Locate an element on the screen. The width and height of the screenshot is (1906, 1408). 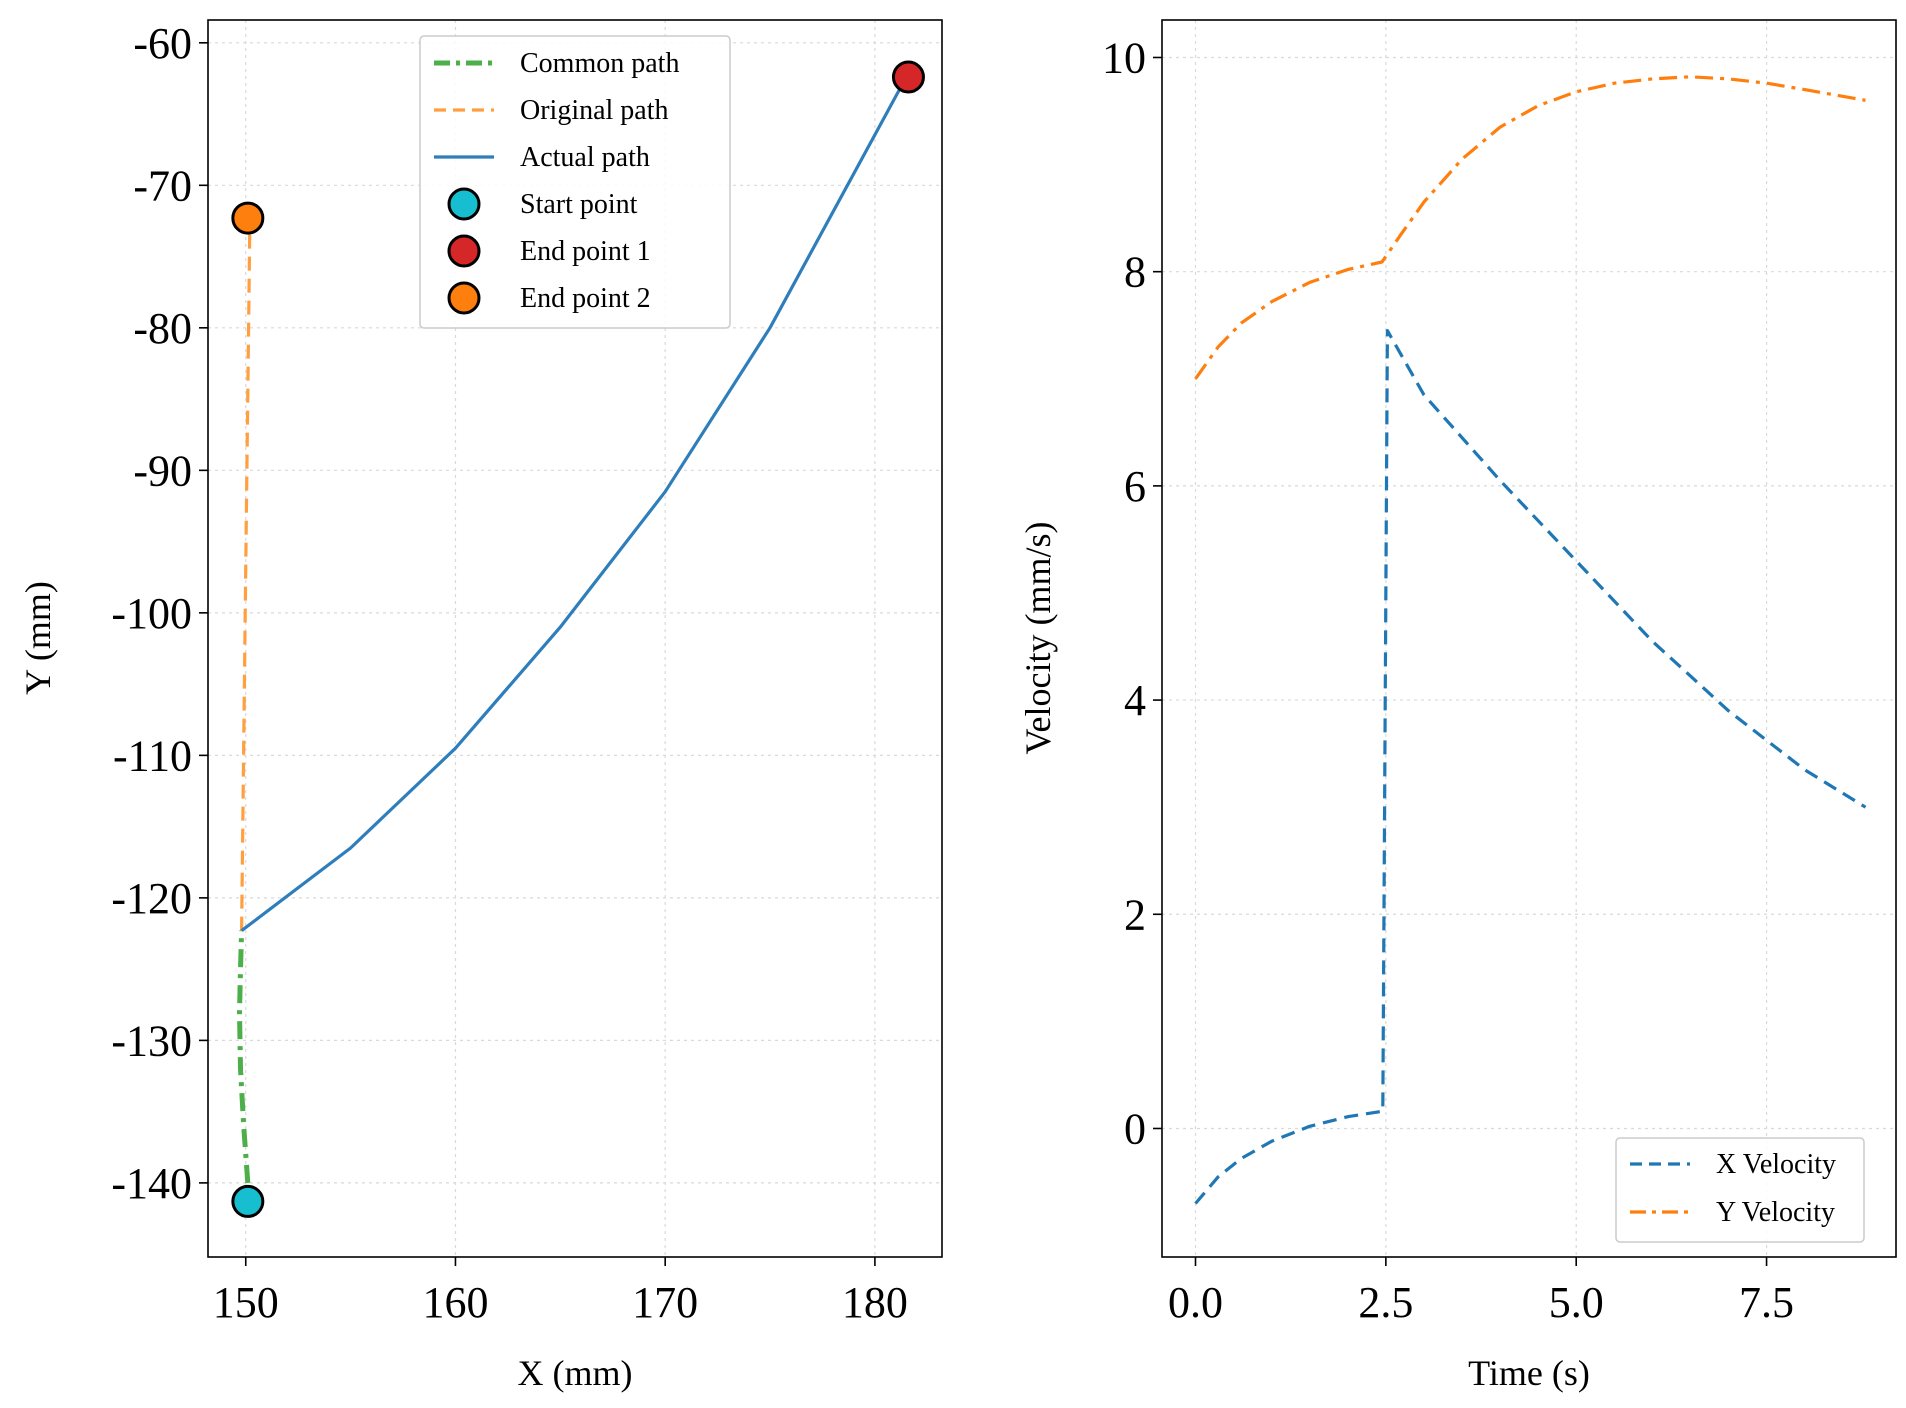
legend-label: End point 2 is located at coordinates (585, 298).